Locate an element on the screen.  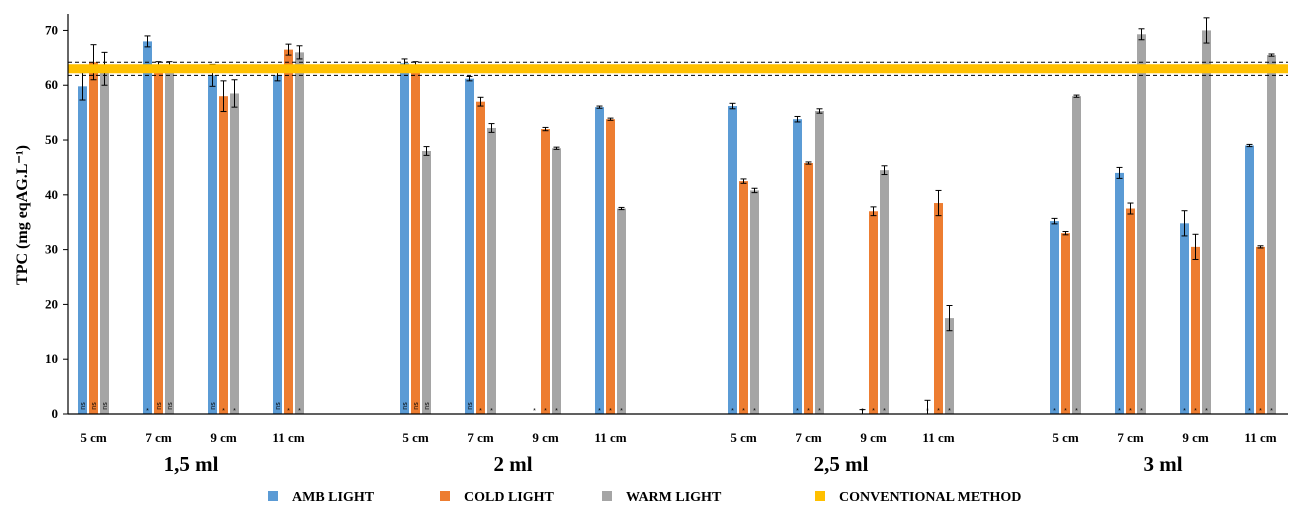
y-tick-label: 10 is located at coordinates (51, 358).